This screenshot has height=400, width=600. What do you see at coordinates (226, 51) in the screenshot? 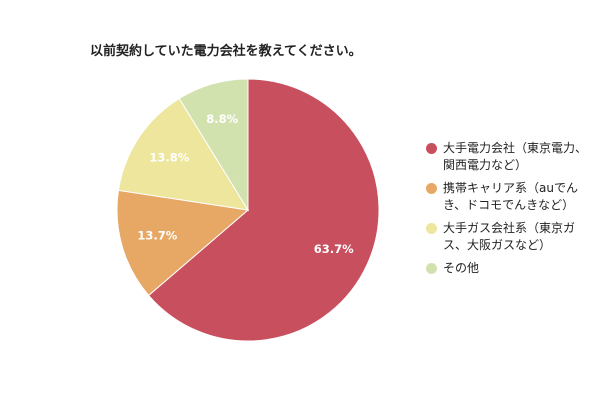
I see `chart-title: 以前契約していた電力会社を教えてください。` at bounding box center [226, 51].